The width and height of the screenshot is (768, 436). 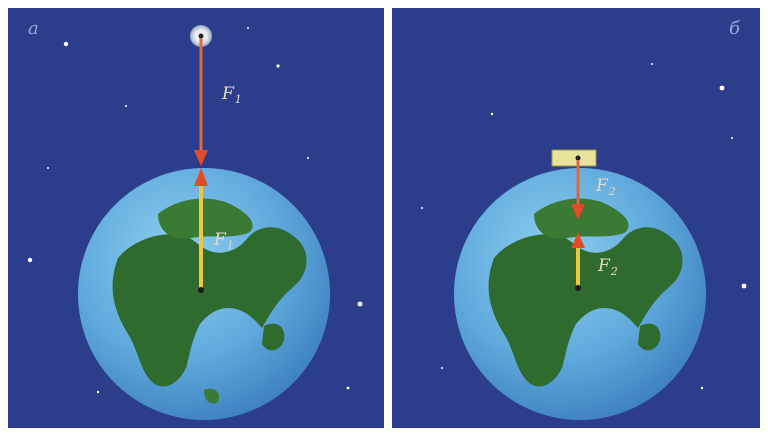 I want to click on force-label-bottom-a: F1, so click(x=224, y=241).